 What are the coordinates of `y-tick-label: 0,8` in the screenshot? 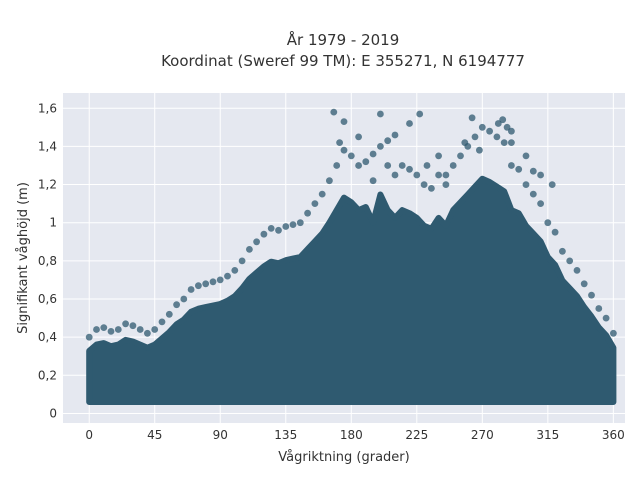 It's located at (47, 261).